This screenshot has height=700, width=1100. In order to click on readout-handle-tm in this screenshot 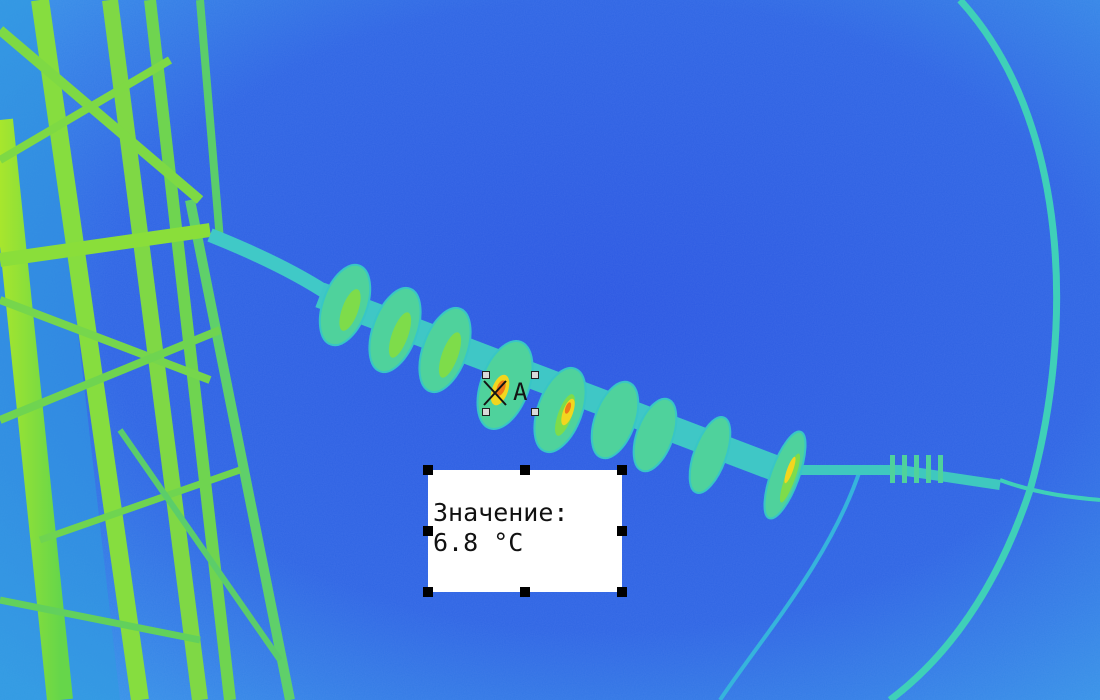, I will do `click(525, 470)`.